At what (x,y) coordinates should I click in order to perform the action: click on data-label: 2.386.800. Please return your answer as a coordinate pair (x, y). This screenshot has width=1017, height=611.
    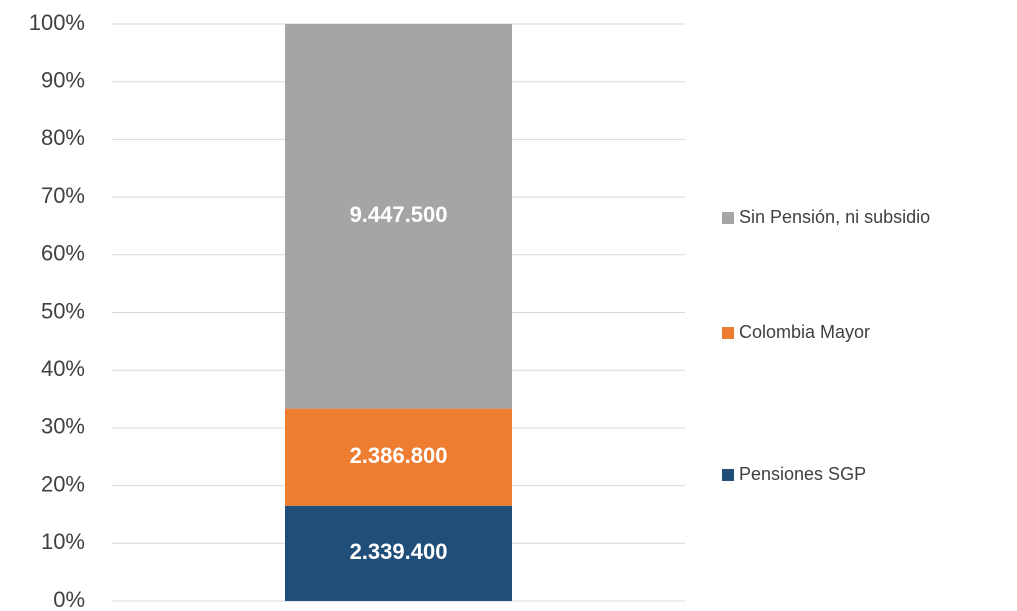
    Looking at the image, I should click on (399, 455).